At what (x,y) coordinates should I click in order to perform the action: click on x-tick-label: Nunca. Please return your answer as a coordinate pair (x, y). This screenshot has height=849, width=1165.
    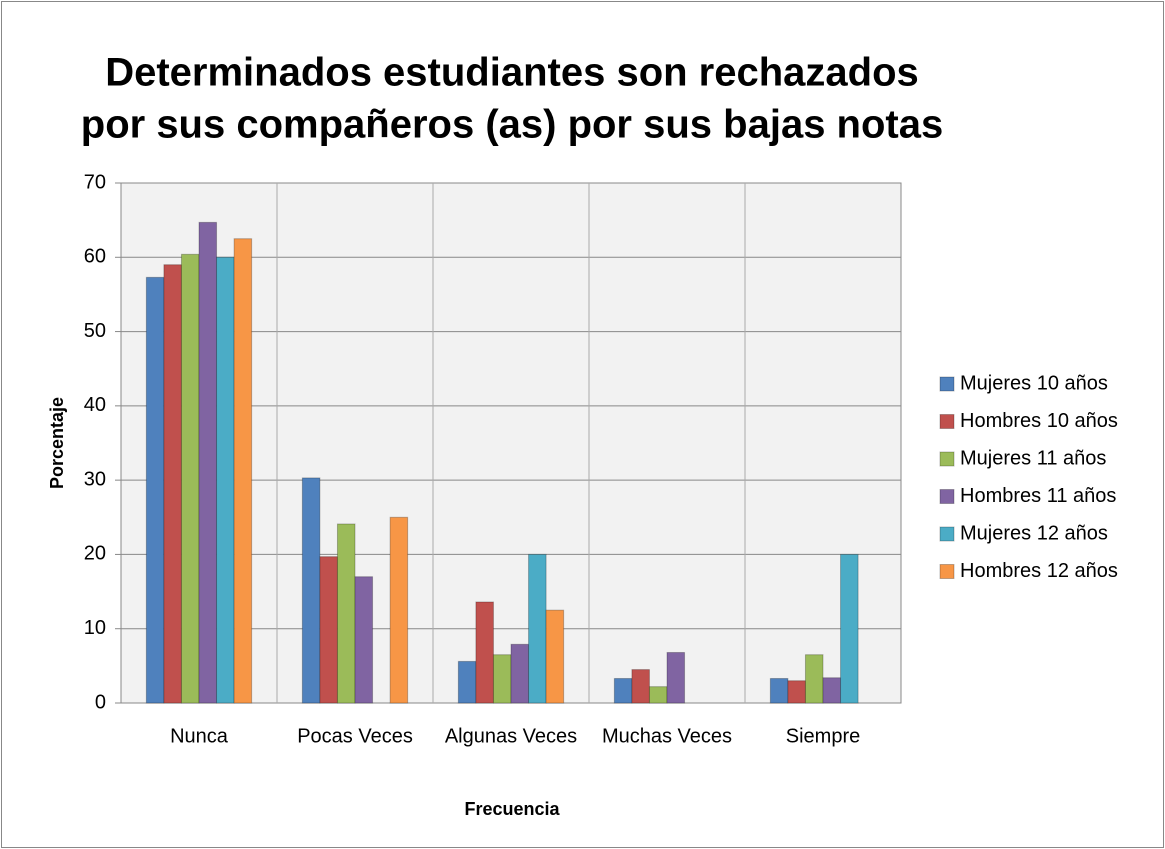
    Looking at the image, I should click on (199, 736).